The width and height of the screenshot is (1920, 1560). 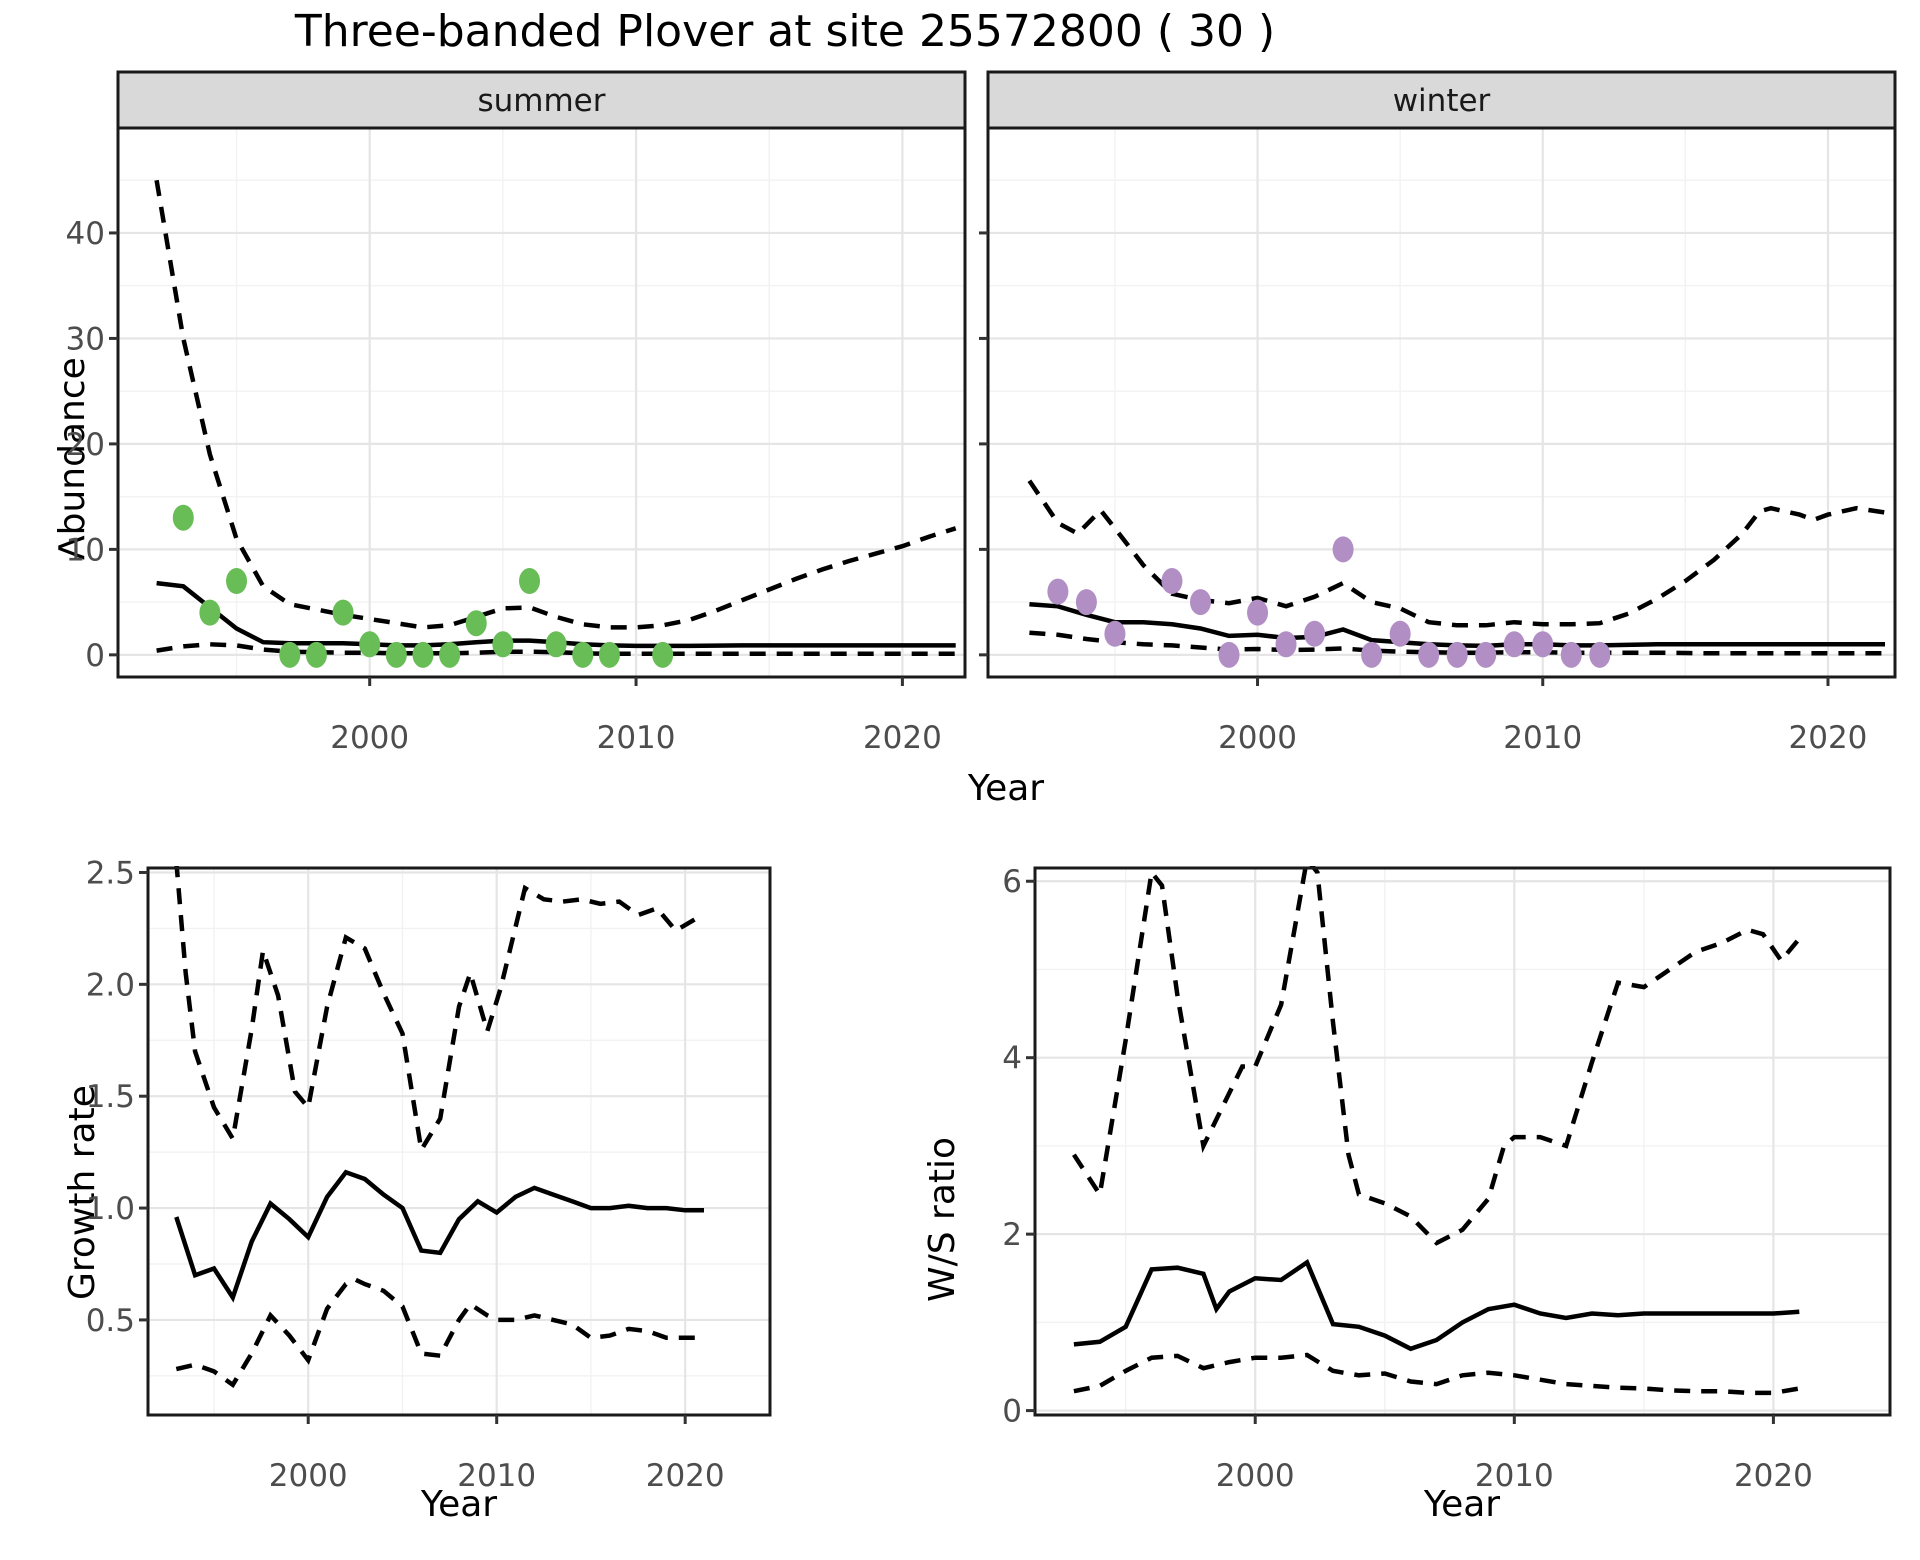 I want to click on growth_rate-y-tick-label: 2.0, so click(x=110, y=985).